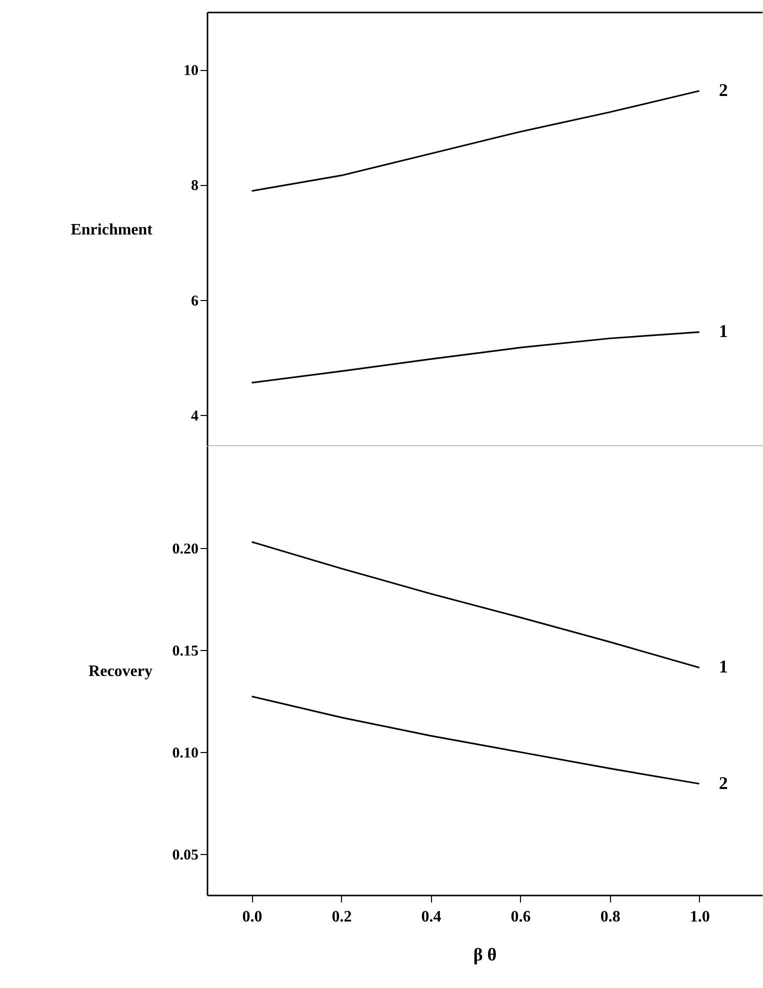 This screenshot has height=988, width=763. I want to click on x-tick-label: 0.6, so click(520, 917).